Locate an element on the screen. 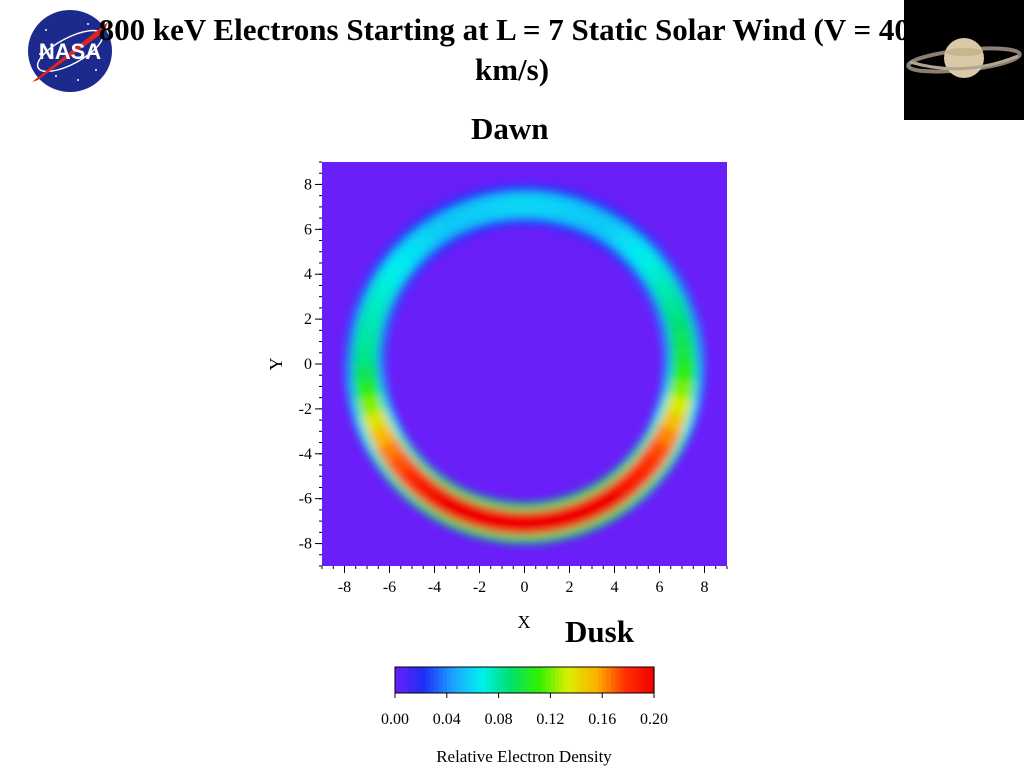 This screenshot has width=1024, height=768. dusk-label: Dusk is located at coordinates (599, 631).